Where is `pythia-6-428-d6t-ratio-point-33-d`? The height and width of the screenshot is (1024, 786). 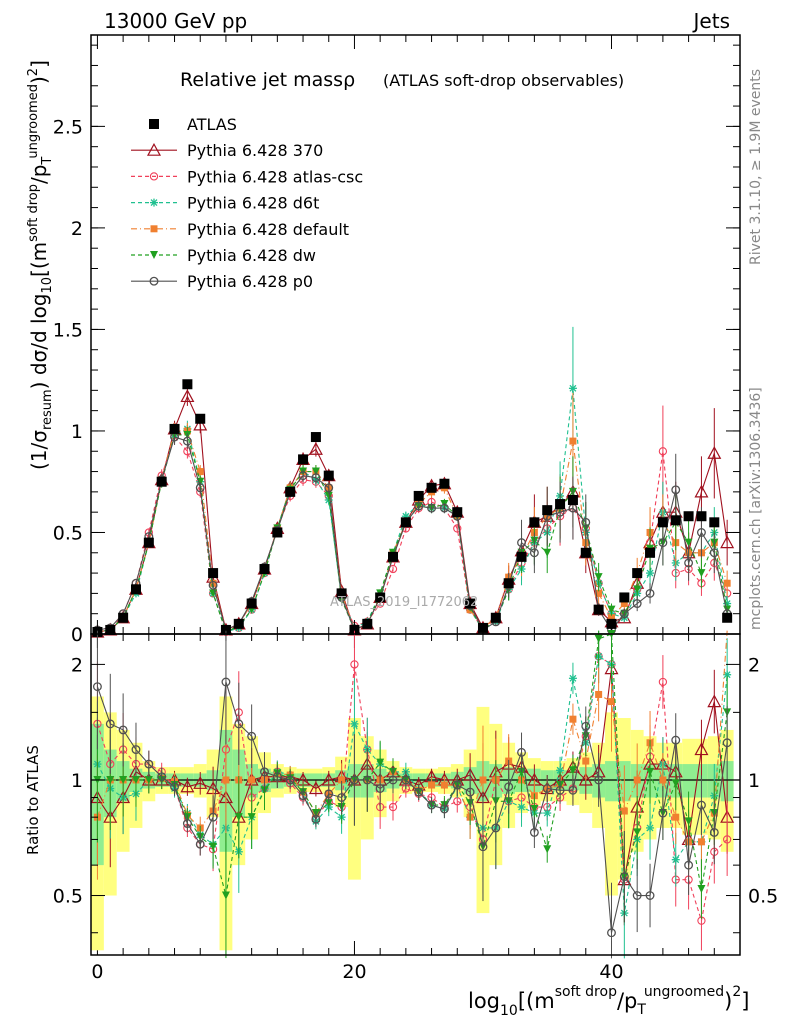
pythia-6-428-d6t-ratio-point-33-d is located at coordinates (521, 807).